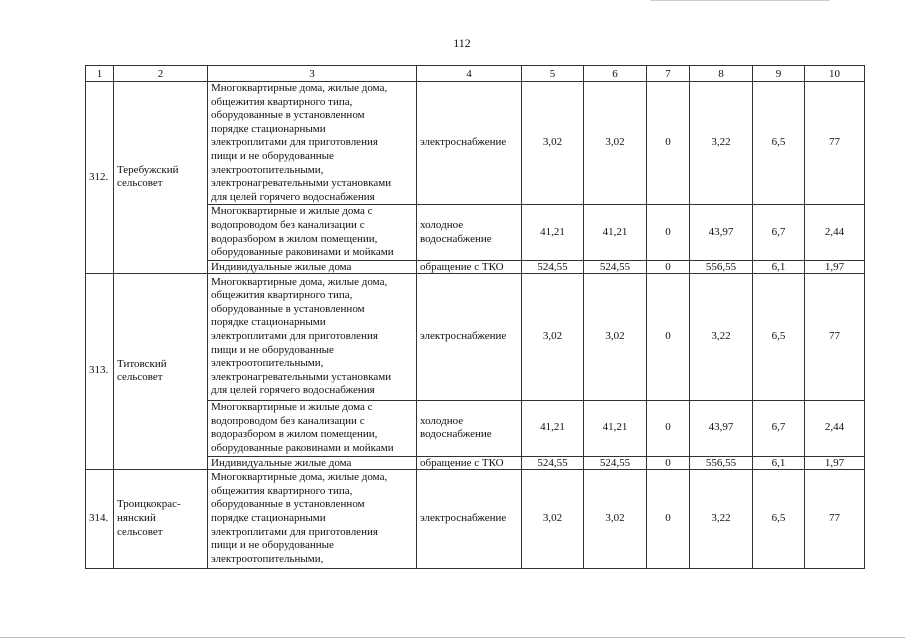  Describe the element at coordinates (312, 73) in the screenshot. I see `column-header: 3` at that location.